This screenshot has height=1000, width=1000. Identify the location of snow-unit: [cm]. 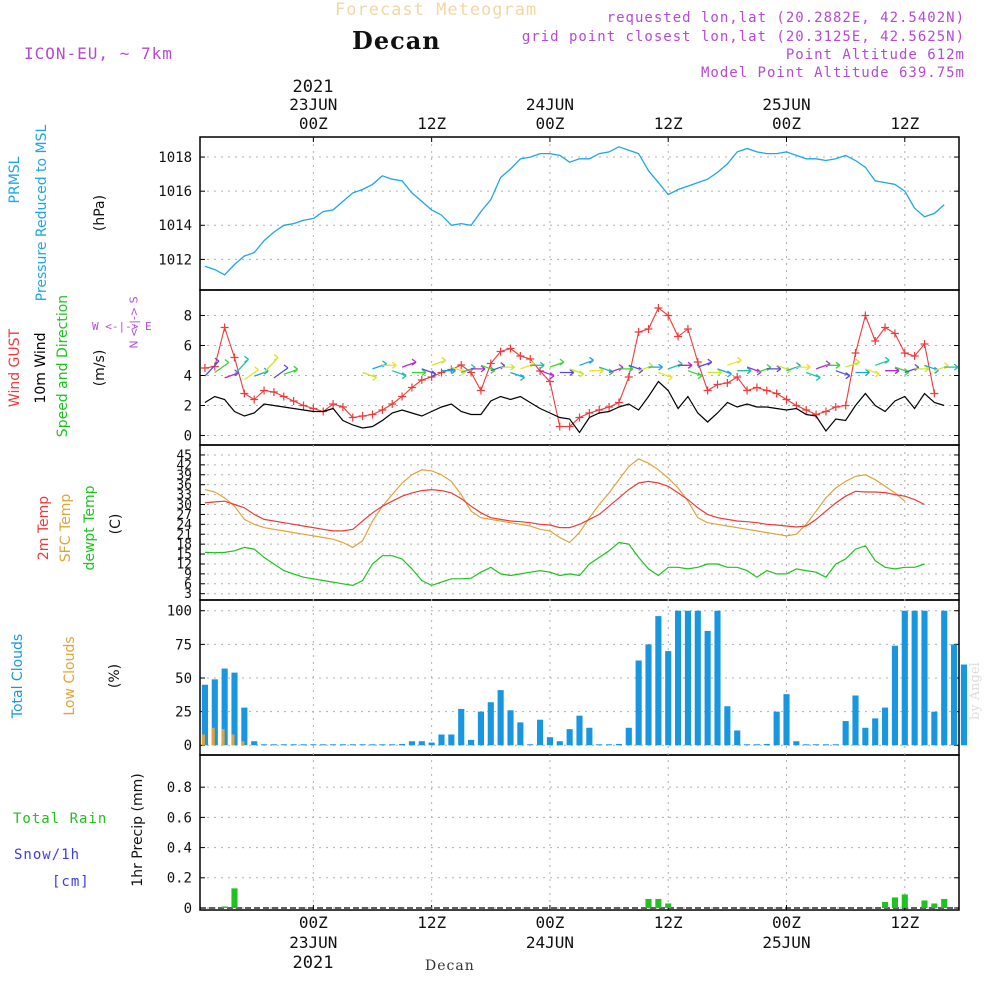
(71, 882).